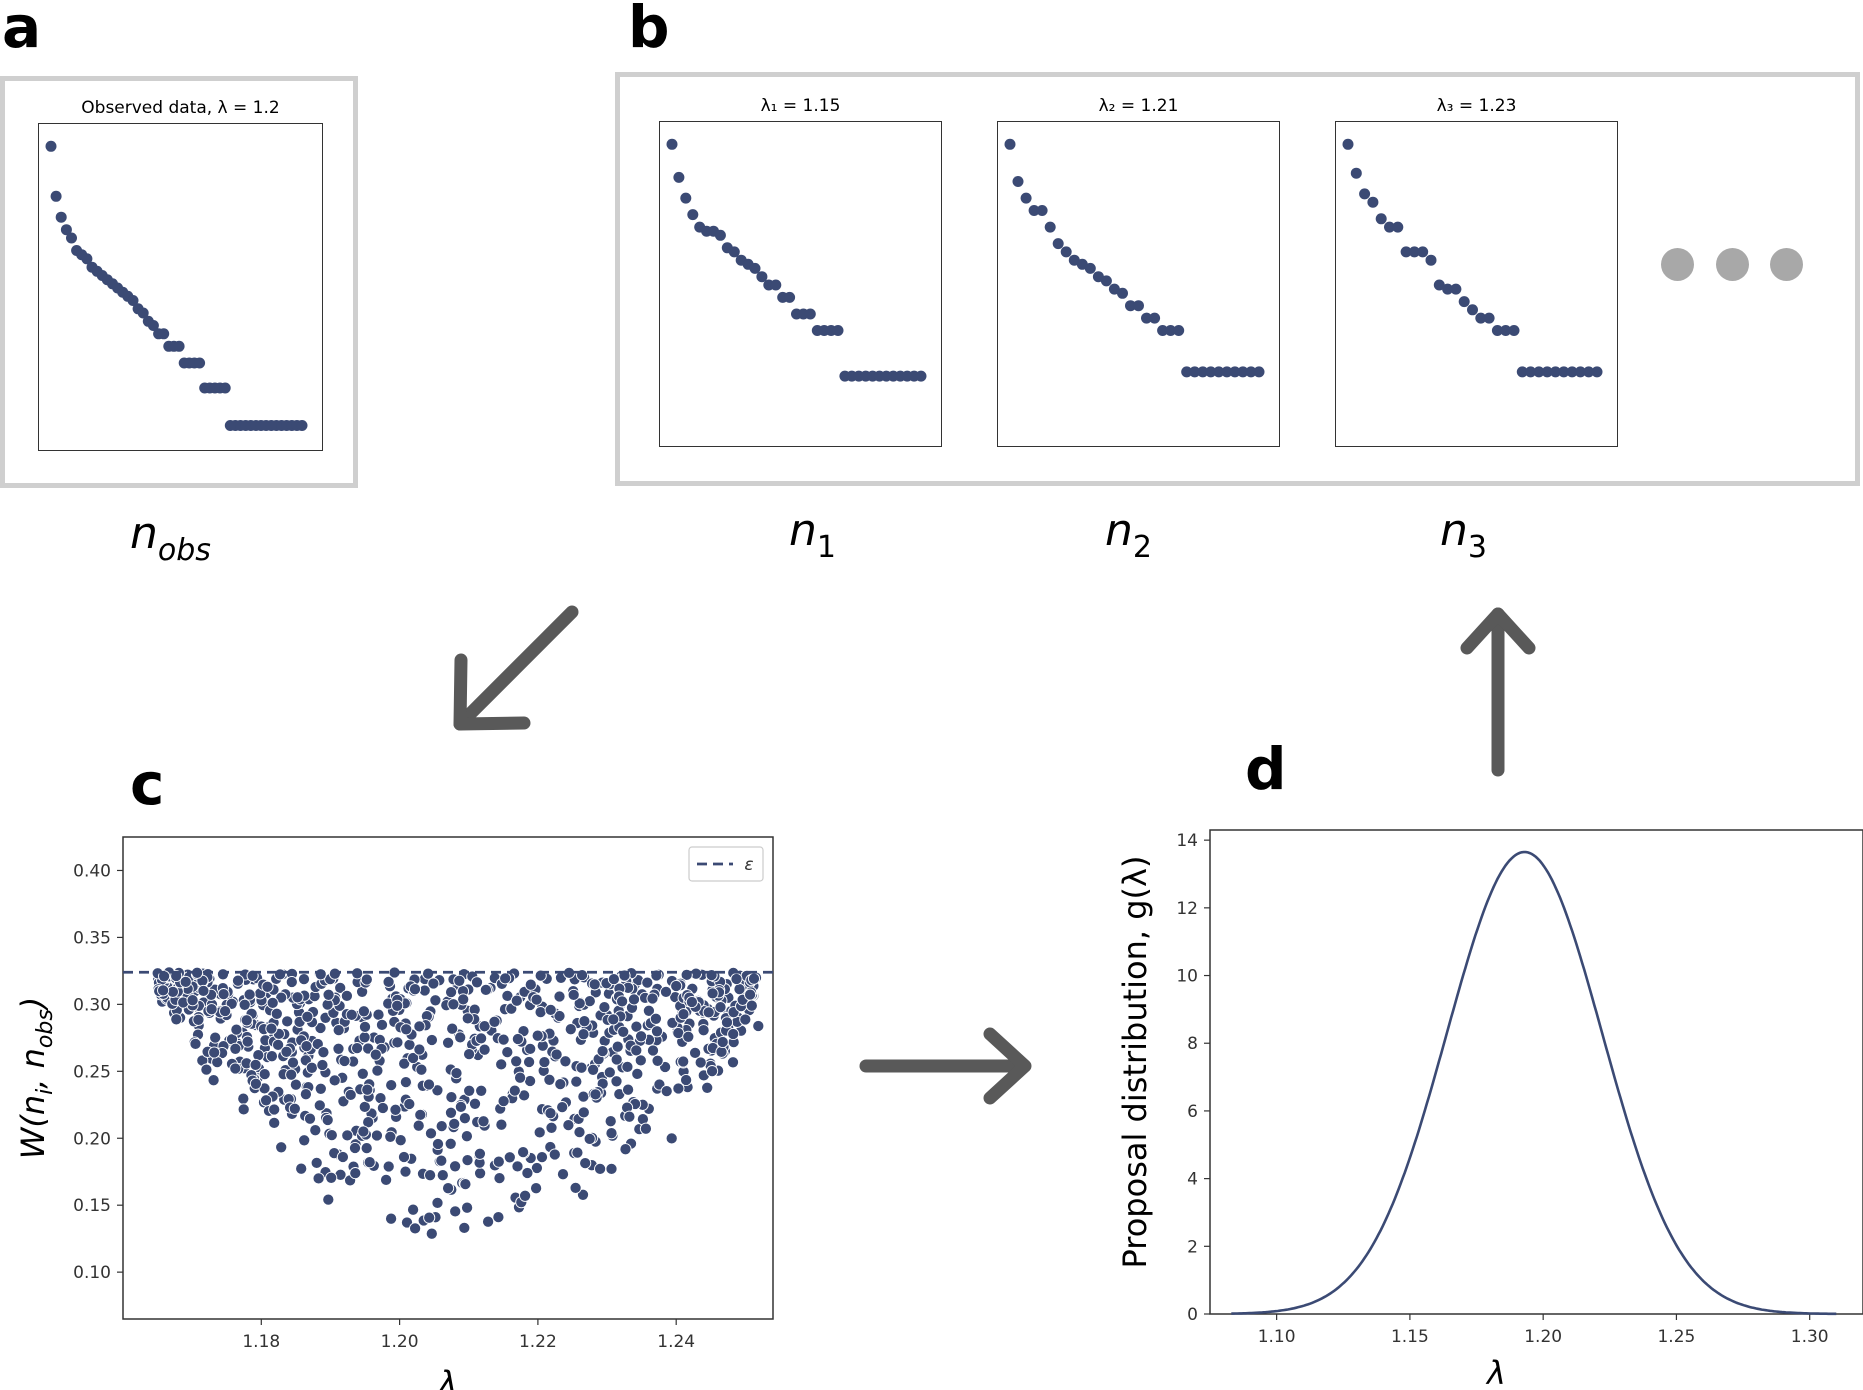 This screenshot has height=1390, width=1863. What do you see at coordinates (800, 284) in the screenshot?
I see `panel-b1-plot` at bounding box center [800, 284].